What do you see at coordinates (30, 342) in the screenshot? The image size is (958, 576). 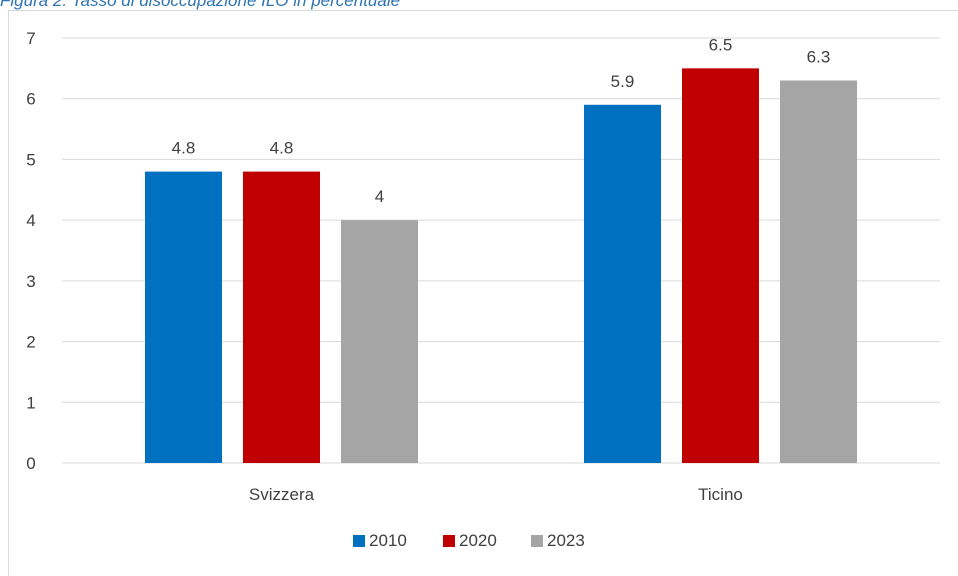 I see `y-tick-label: 2` at bounding box center [30, 342].